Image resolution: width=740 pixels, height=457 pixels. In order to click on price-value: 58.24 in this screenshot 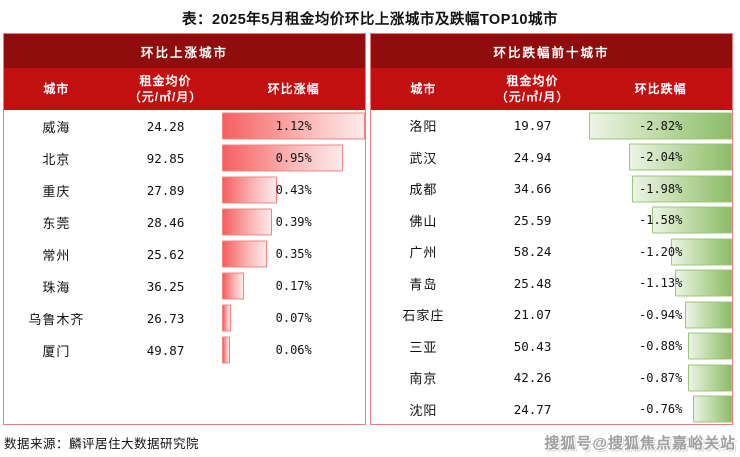, I will do `click(532, 252)`.